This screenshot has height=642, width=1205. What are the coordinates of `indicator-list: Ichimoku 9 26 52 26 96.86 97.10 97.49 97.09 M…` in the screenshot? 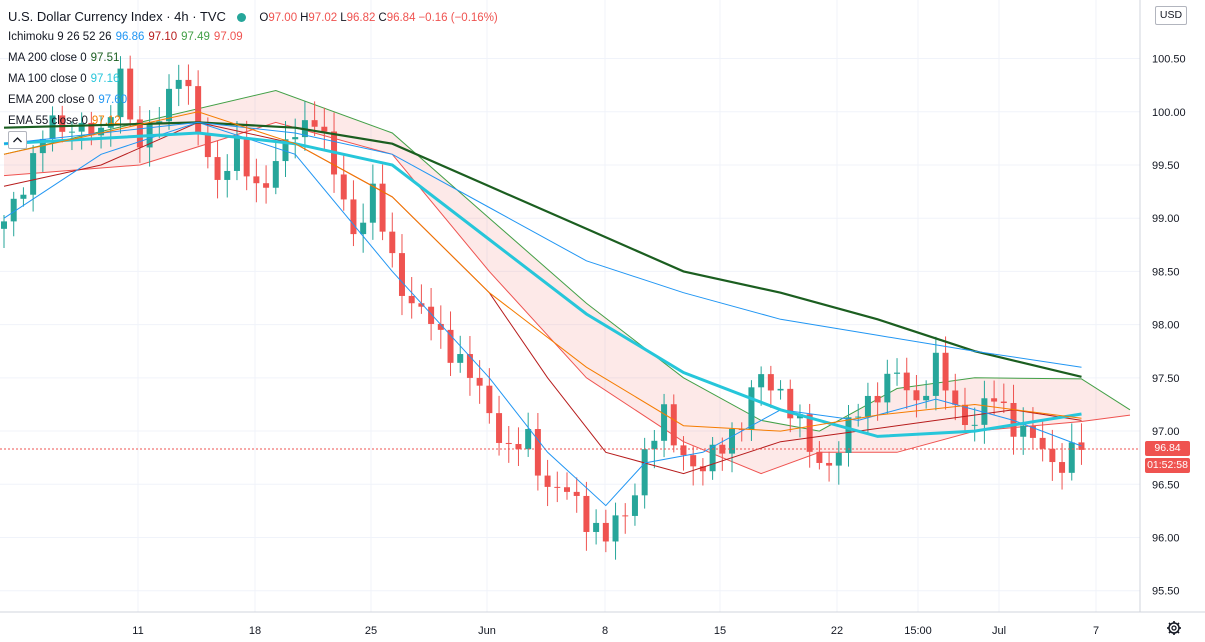 It's located at (254, 79).